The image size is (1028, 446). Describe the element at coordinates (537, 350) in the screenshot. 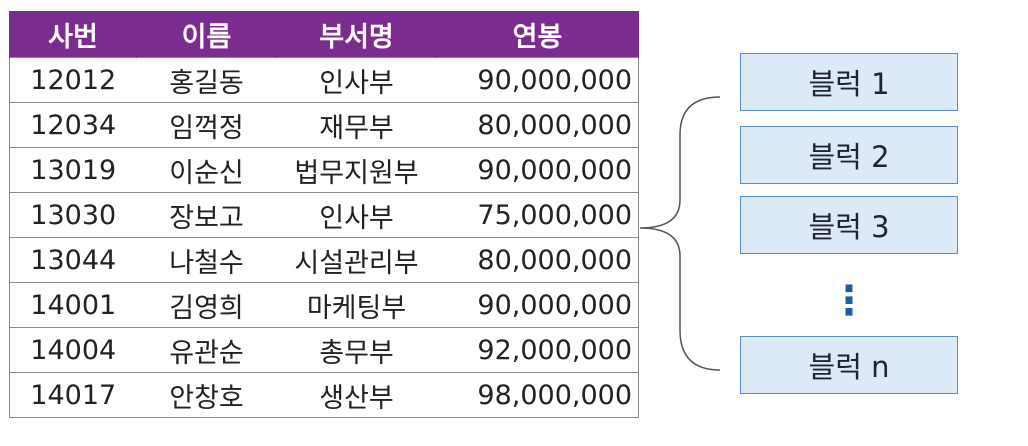

I see `cell-salary: 92,000,000` at that location.